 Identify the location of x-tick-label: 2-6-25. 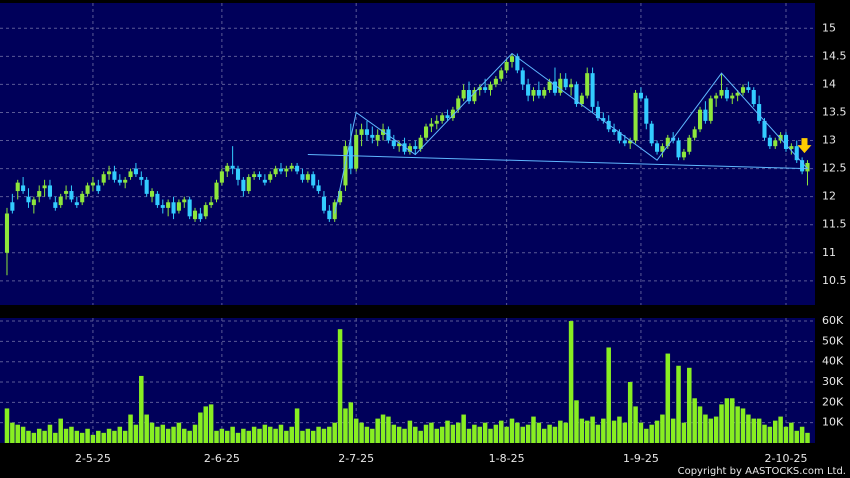
(222, 458).